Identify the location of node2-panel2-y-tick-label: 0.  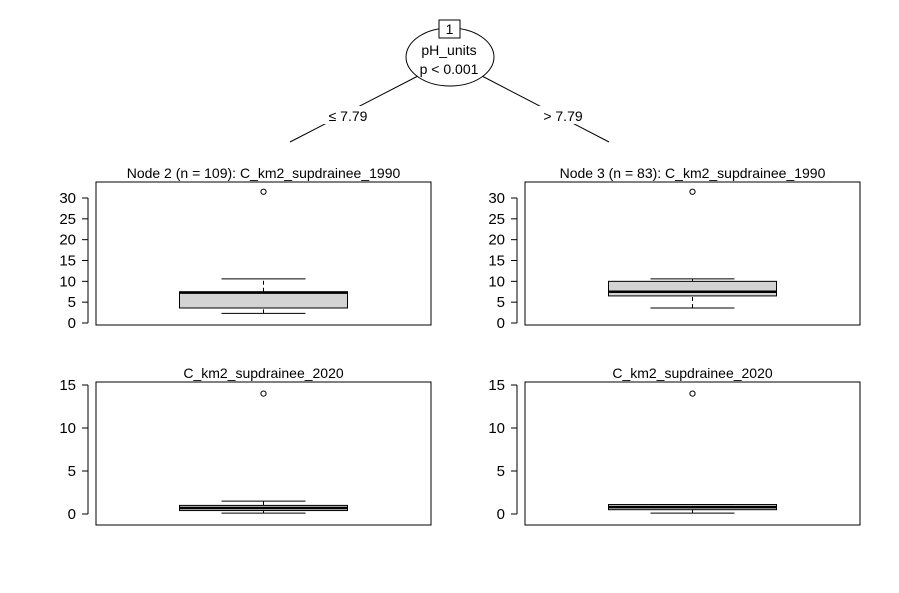
(72, 514).